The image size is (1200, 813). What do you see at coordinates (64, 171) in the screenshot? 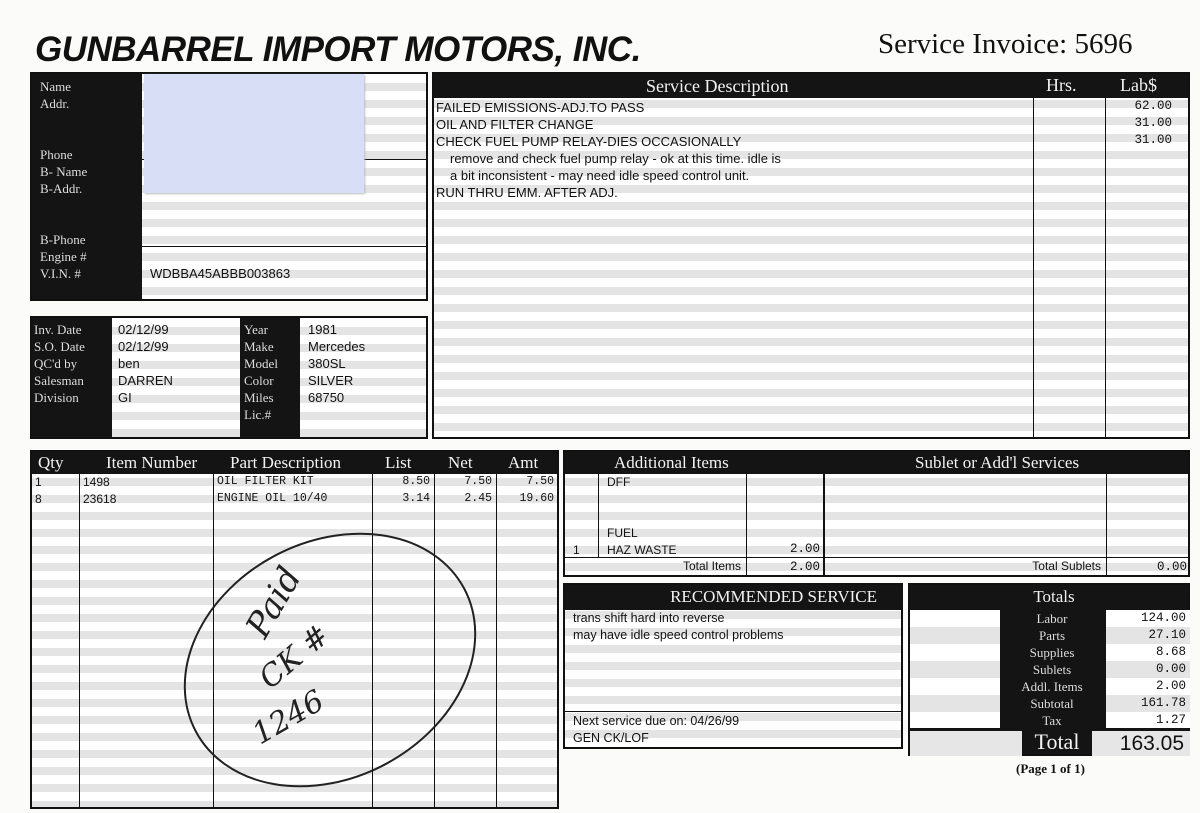
I see `label-b-name: B- Name` at bounding box center [64, 171].